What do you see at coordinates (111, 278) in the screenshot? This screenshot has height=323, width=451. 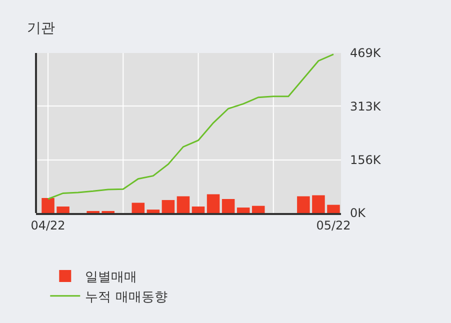 I see `legend-label: 일별매매` at bounding box center [111, 278].